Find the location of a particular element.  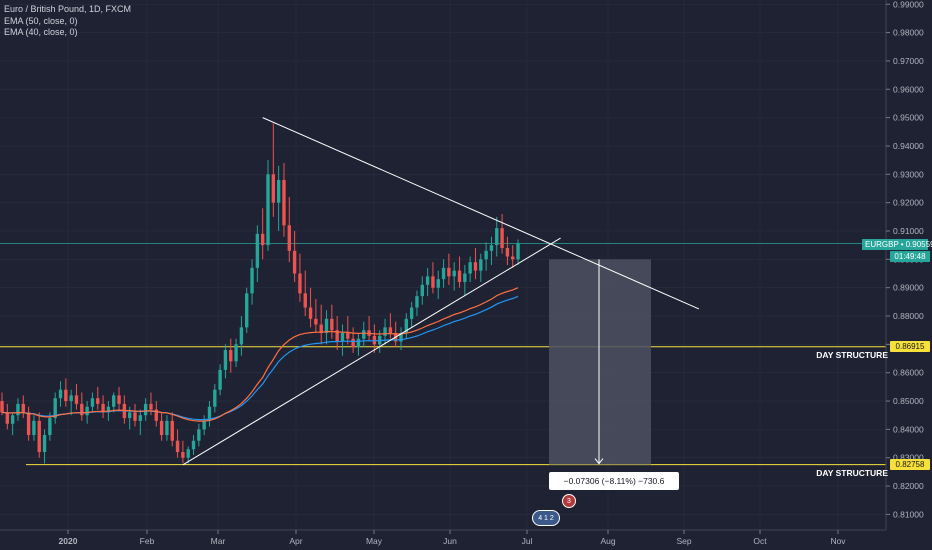

ema-40-line is located at coordinates (260, 354).